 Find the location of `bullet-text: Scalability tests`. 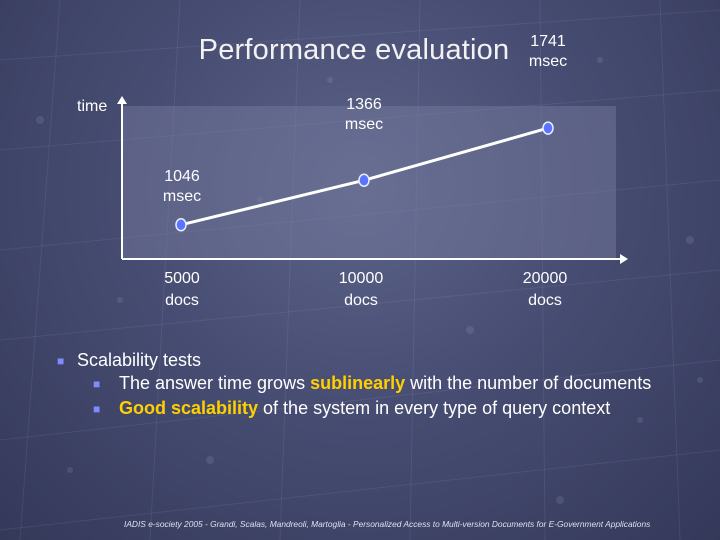

bullet-text: Scalability tests is located at coordinates (139, 360).